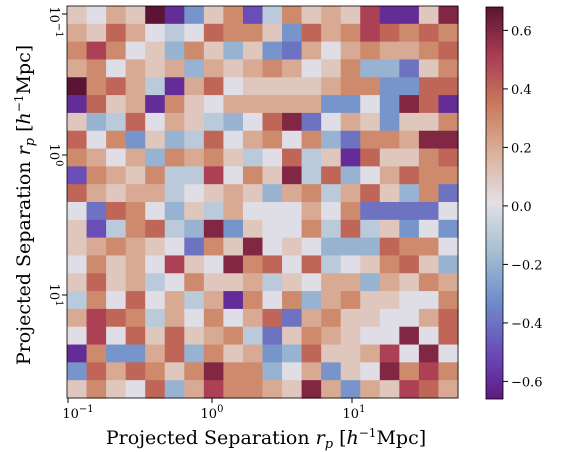 The height and width of the screenshot is (452, 565). What do you see at coordinates (174, 264) in the screenshot?
I see `heatmap-cell-r14-c5` at bounding box center [174, 264].